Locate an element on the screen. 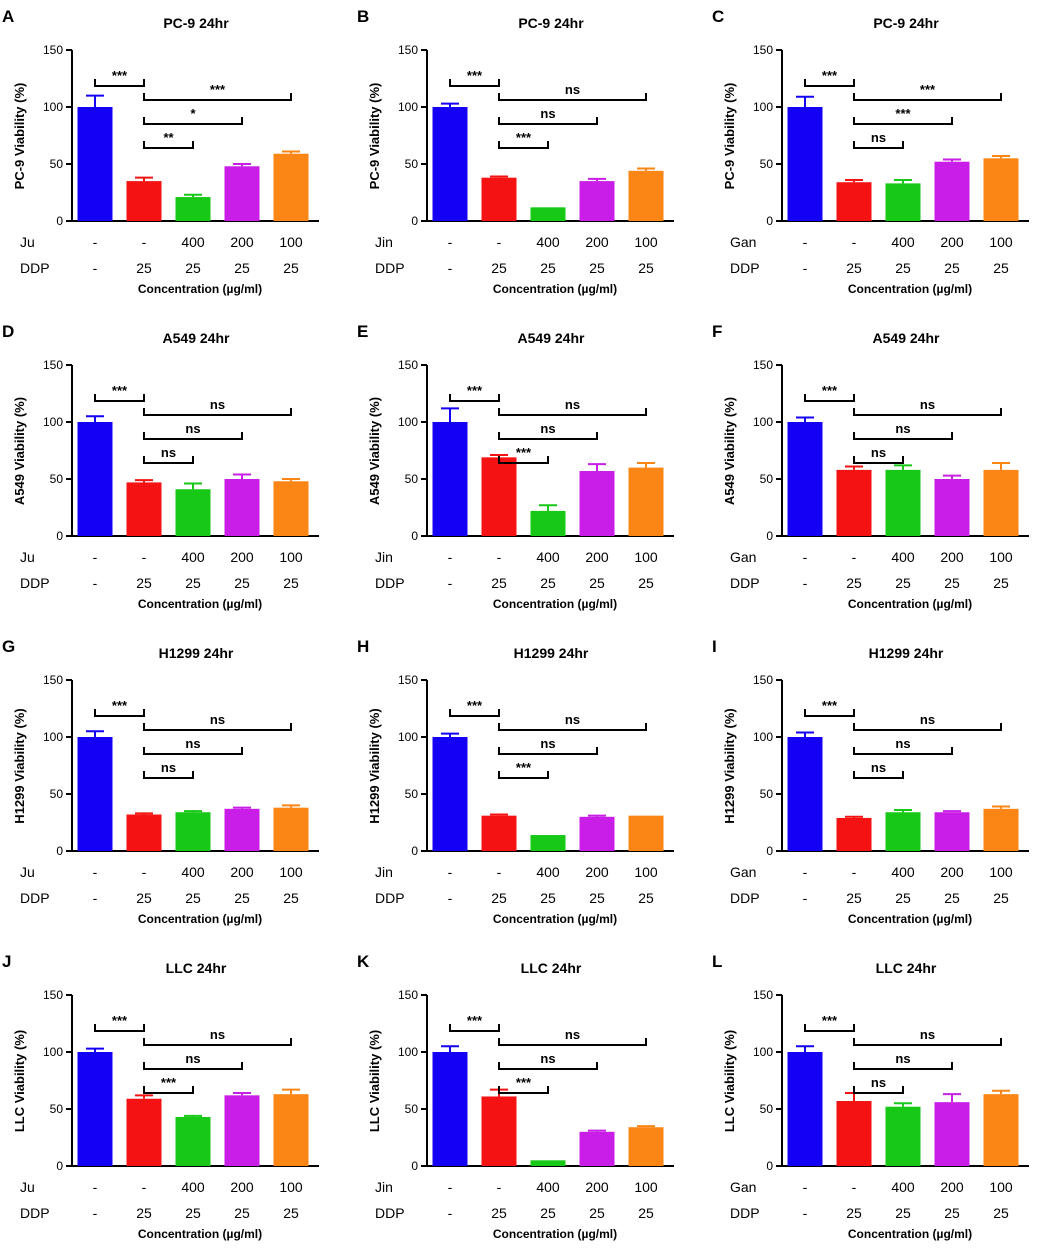 This screenshot has width=1045, height=1251. panel-label: F is located at coordinates (717, 331).